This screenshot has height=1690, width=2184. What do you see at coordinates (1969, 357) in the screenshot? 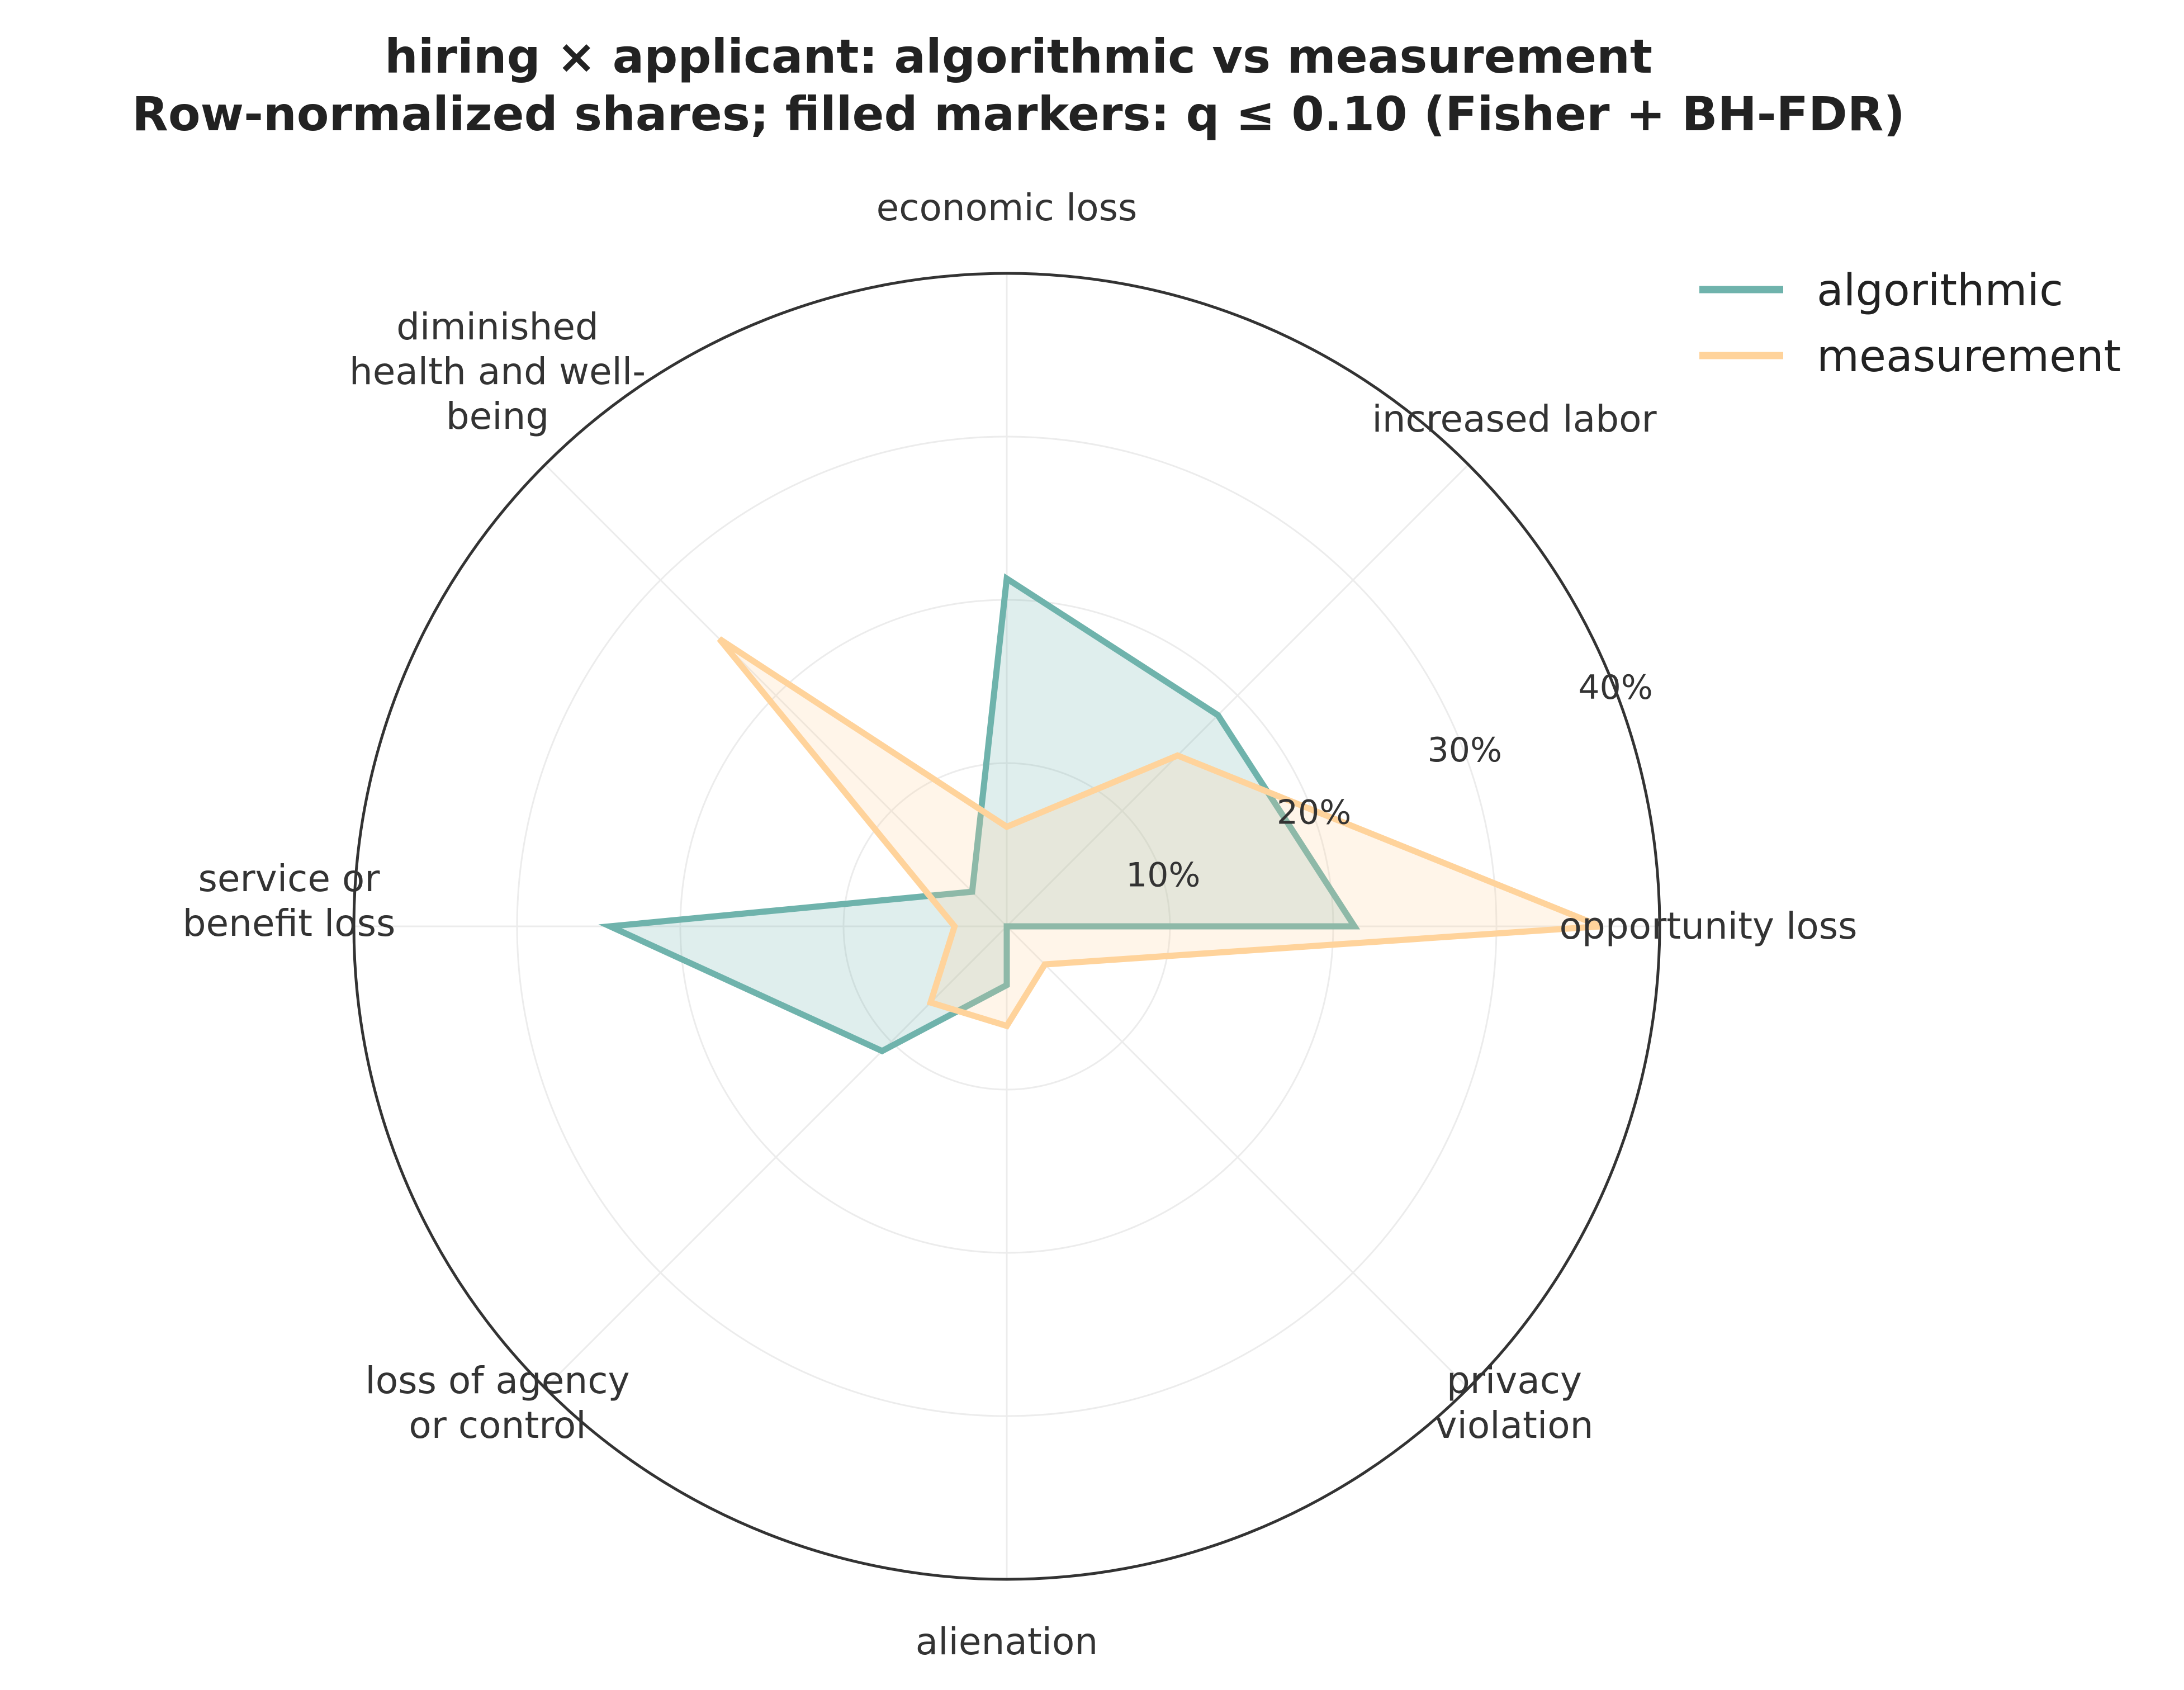
I see `legend-label-measurement: measurement` at bounding box center [1969, 357].